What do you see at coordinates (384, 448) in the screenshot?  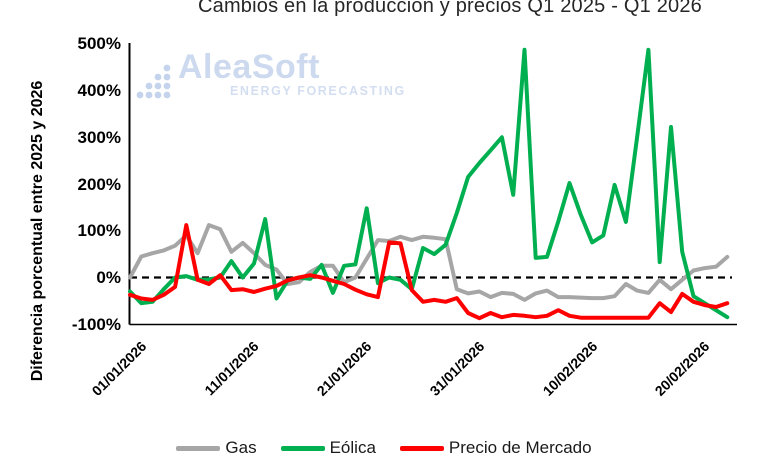 I see `legend: Gas Eólica Precio de Mercado` at bounding box center [384, 448].